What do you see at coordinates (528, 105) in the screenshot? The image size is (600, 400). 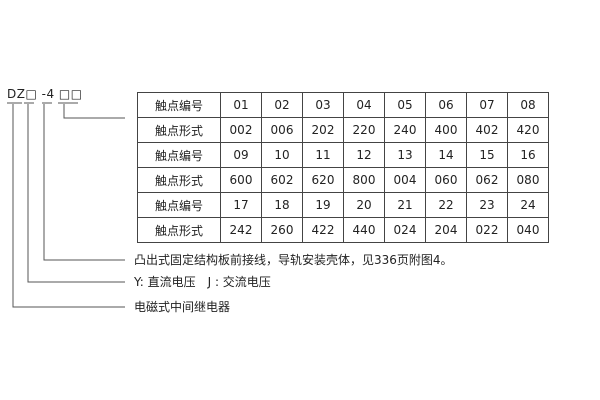 I see `table-cell: 08` at bounding box center [528, 105].